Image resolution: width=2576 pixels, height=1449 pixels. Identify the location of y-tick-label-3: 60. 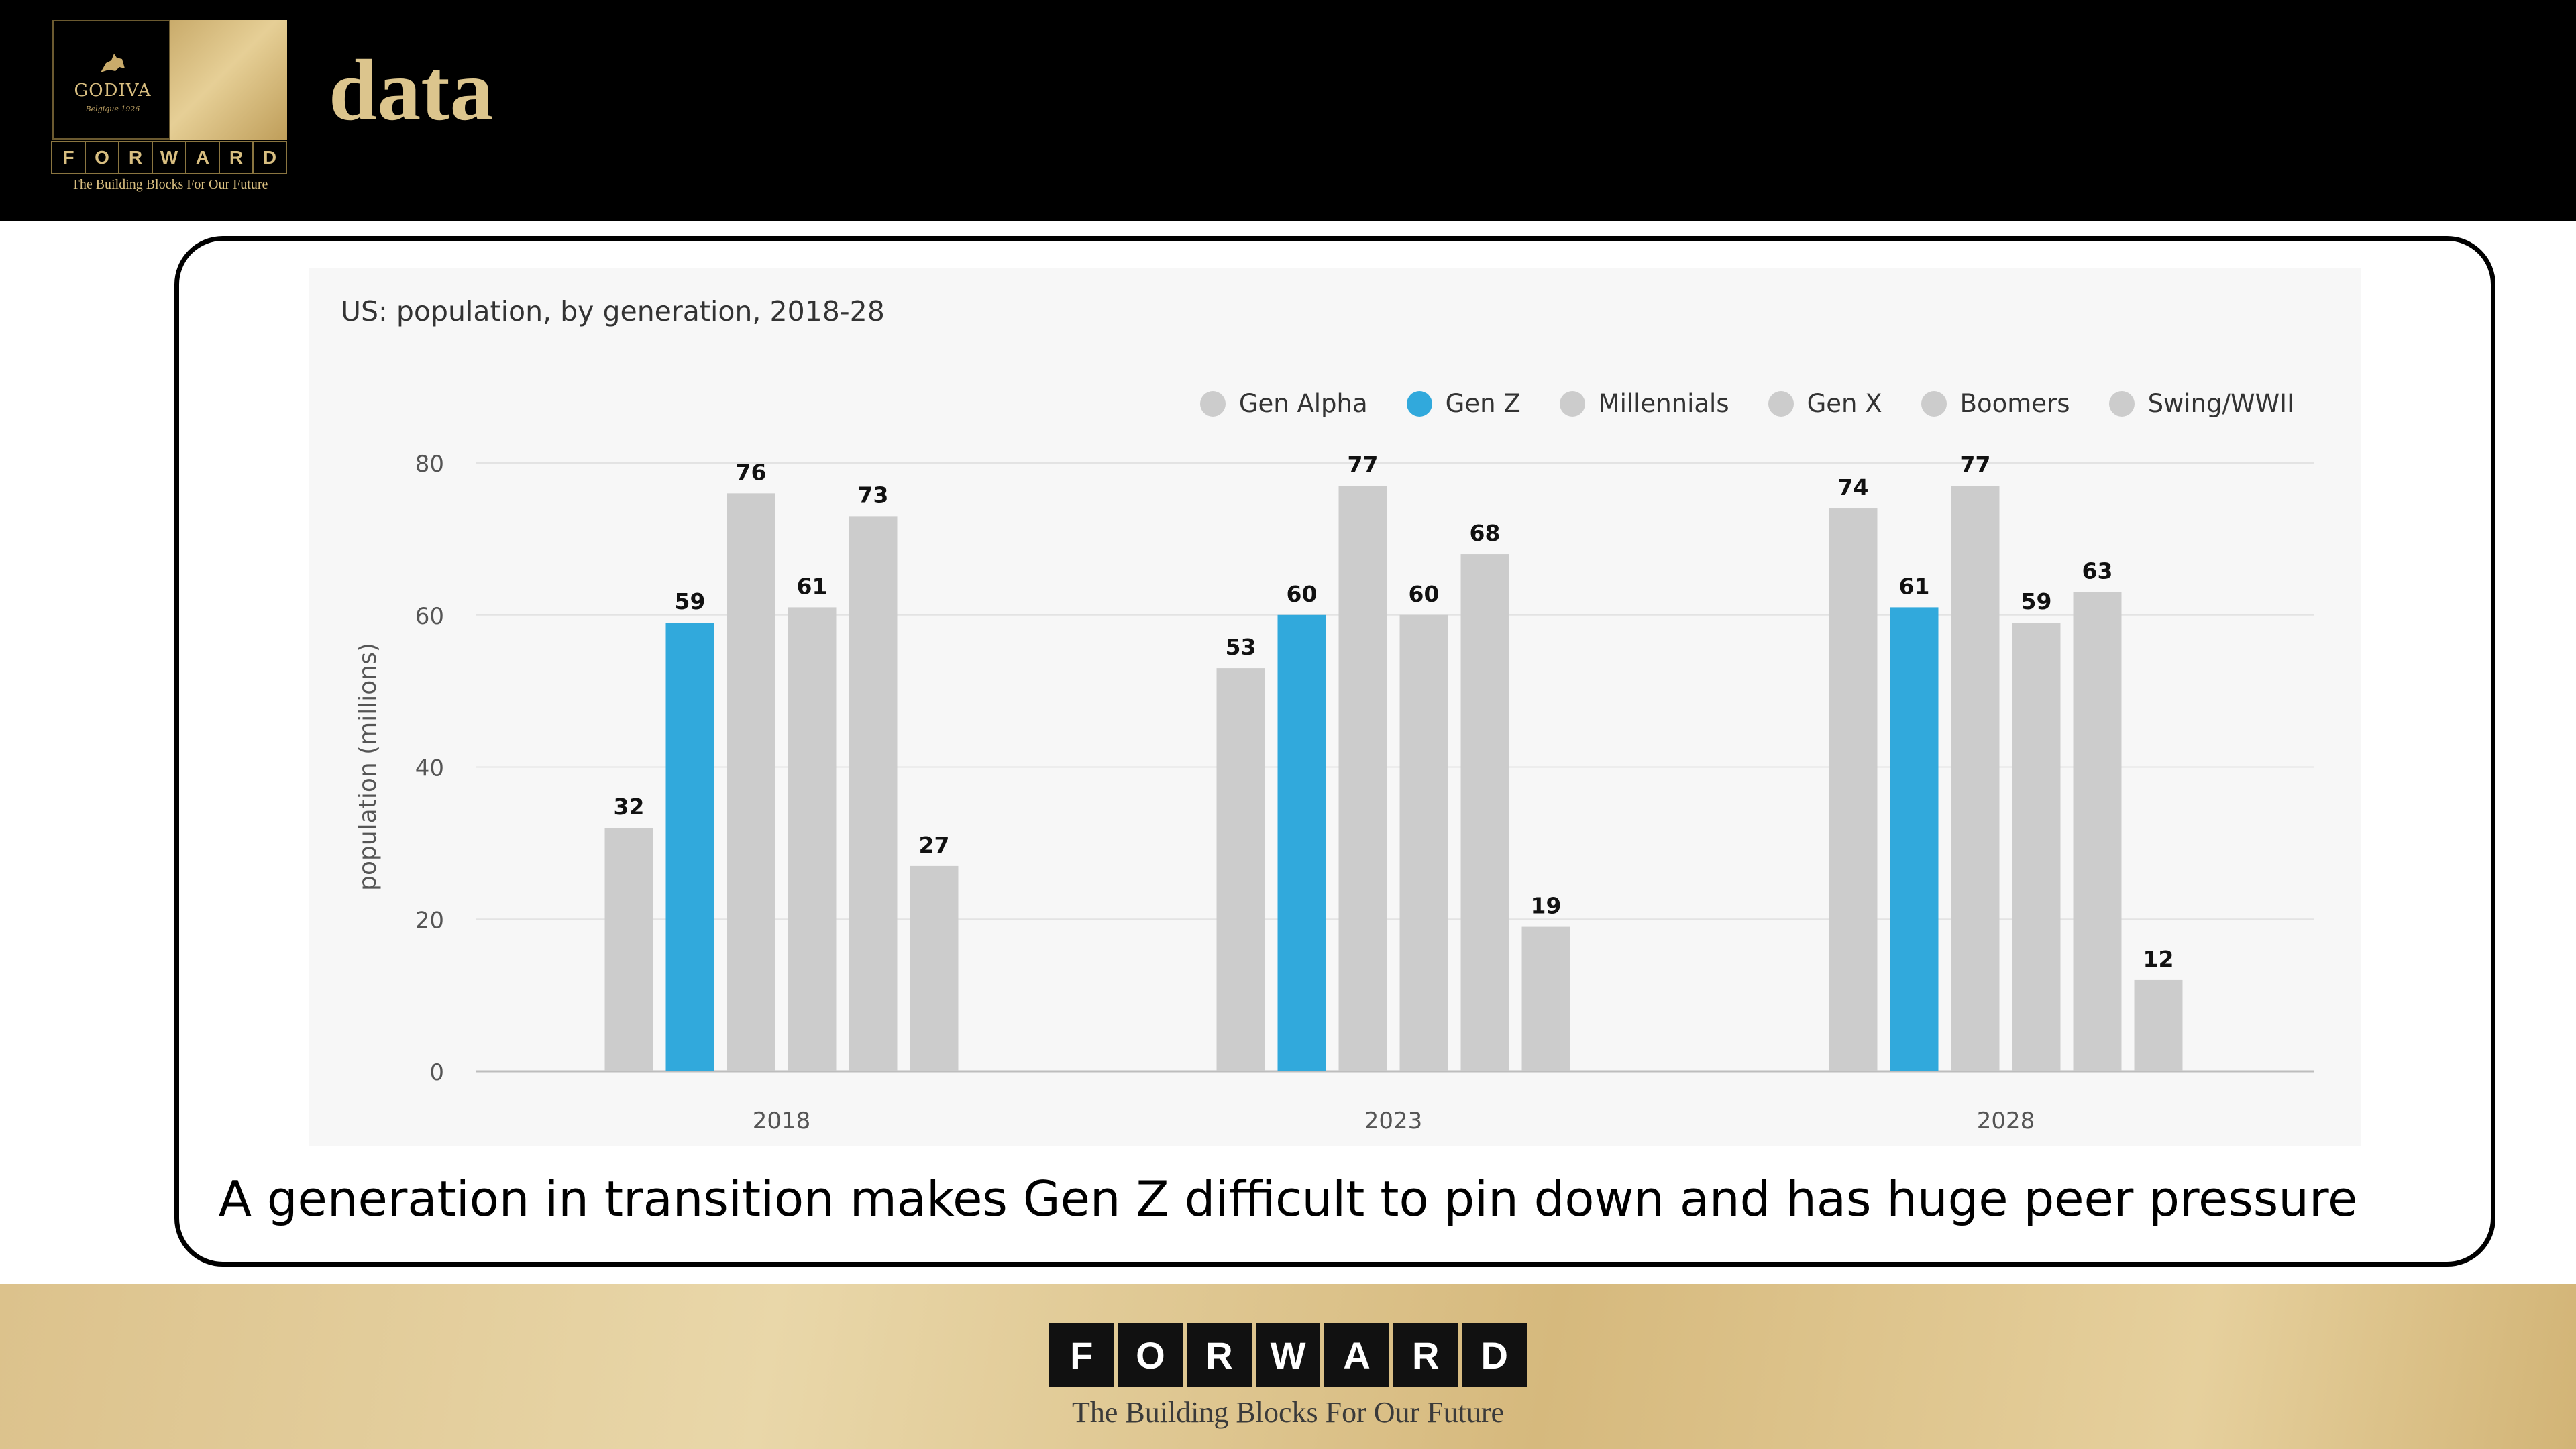
(429, 616).